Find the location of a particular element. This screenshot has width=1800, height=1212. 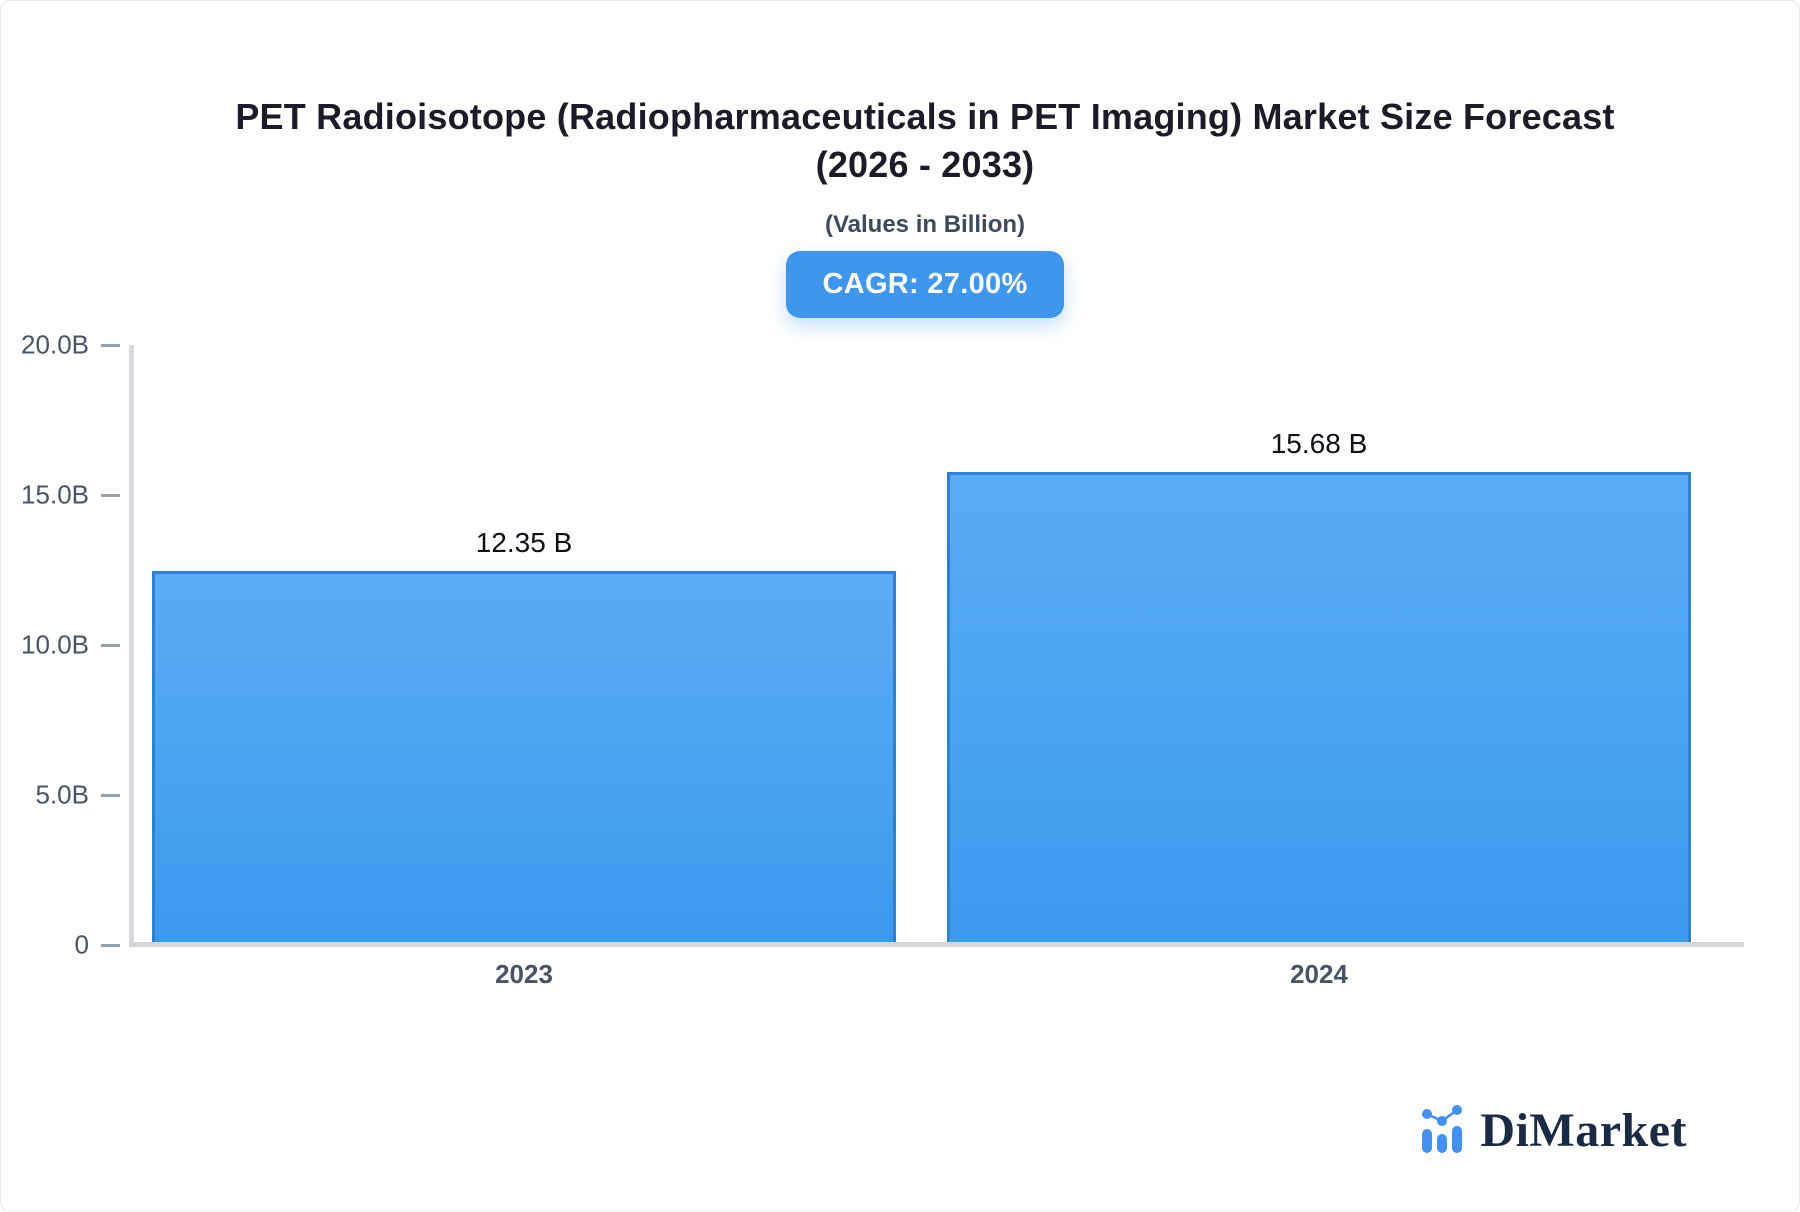

dimarket-logo: DiMarket is located at coordinates (1552, 1128).